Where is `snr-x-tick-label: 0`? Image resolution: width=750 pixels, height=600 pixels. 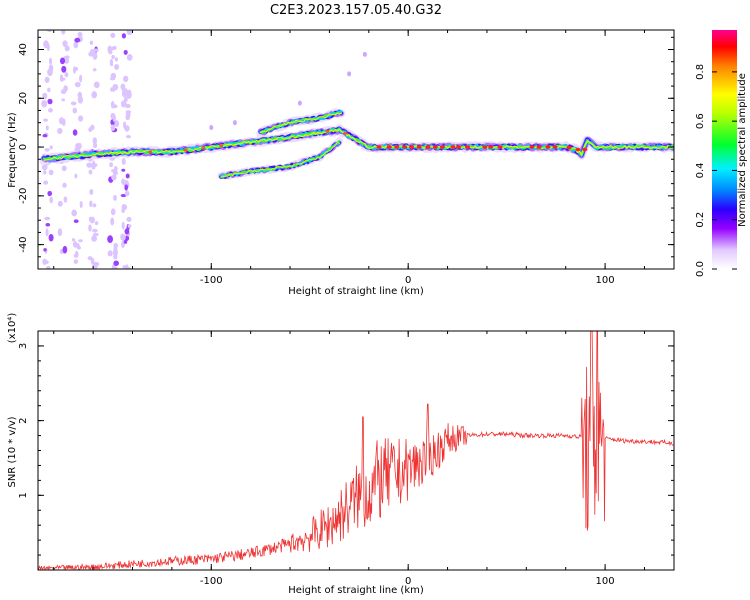 snr-x-tick-label: 0 is located at coordinates (408, 581).